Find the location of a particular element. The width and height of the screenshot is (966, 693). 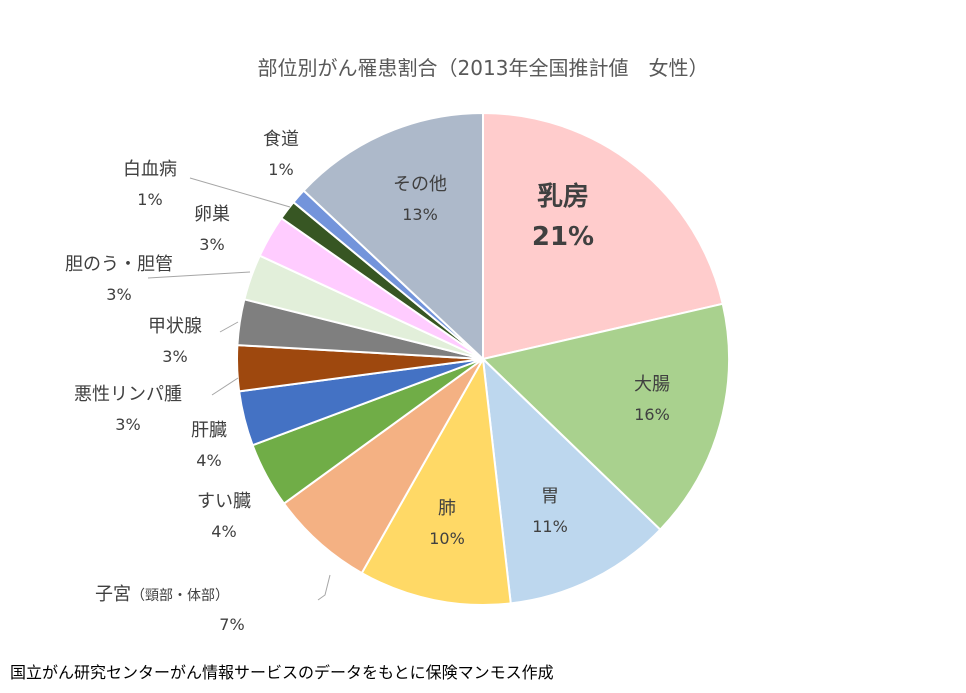

leader-line-uterus is located at coordinates (324, 587).